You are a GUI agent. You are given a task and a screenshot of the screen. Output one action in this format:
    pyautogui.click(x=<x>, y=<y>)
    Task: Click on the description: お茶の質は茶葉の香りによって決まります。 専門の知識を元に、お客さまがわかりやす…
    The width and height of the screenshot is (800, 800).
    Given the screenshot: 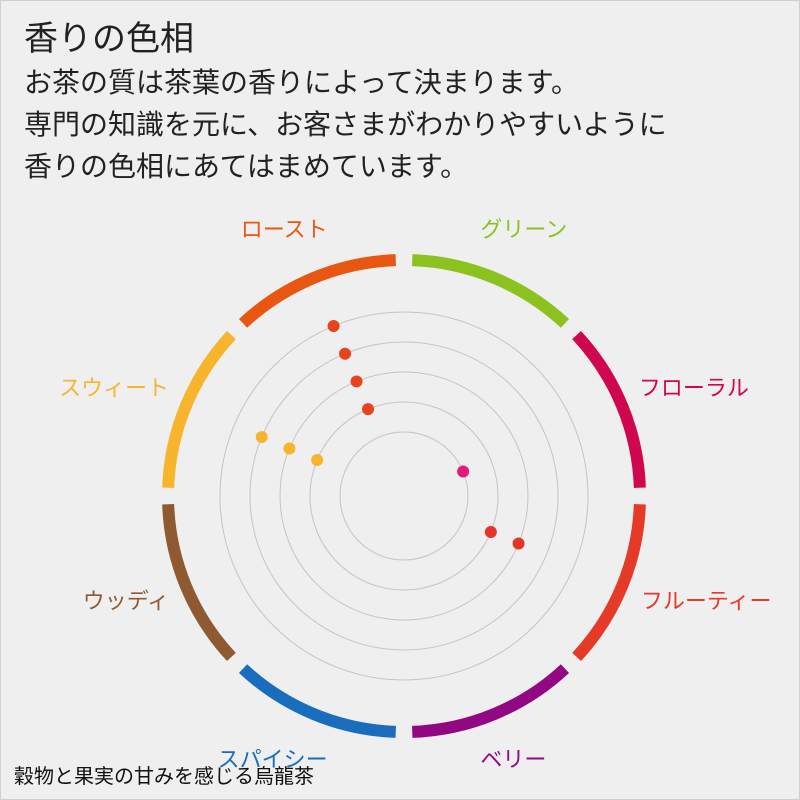 What is the action you would take?
    pyautogui.click(x=404, y=125)
    